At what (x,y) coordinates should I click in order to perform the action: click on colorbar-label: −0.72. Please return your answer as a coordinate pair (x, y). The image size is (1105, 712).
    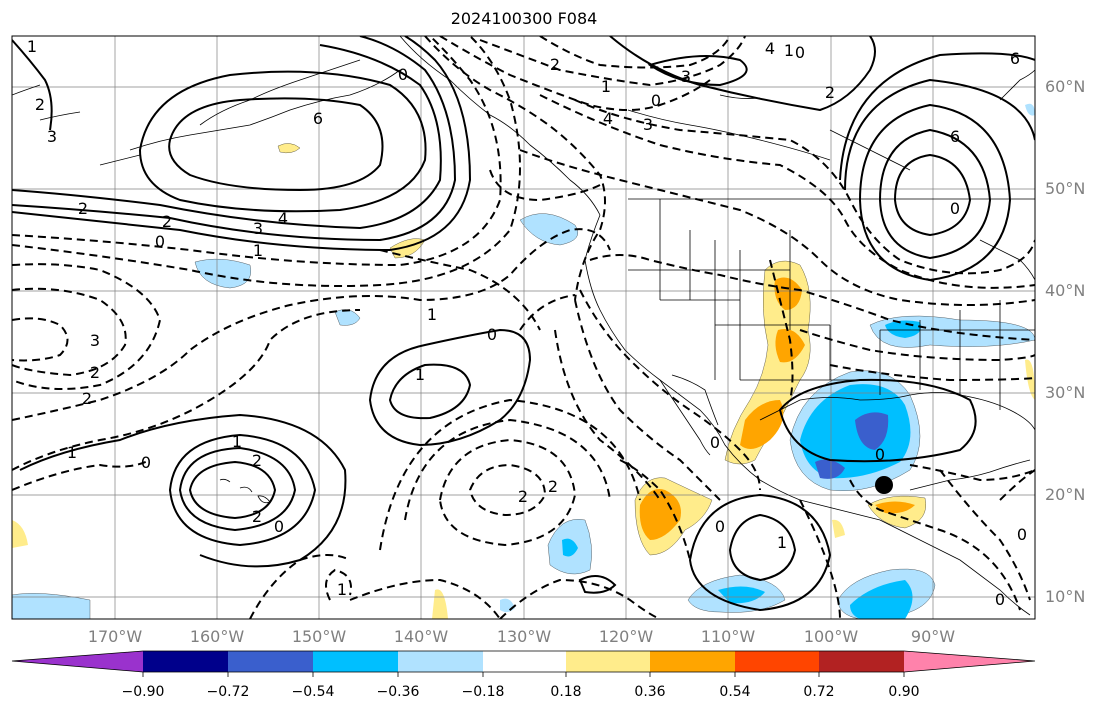
    Looking at the image, I should click on (228, 692).